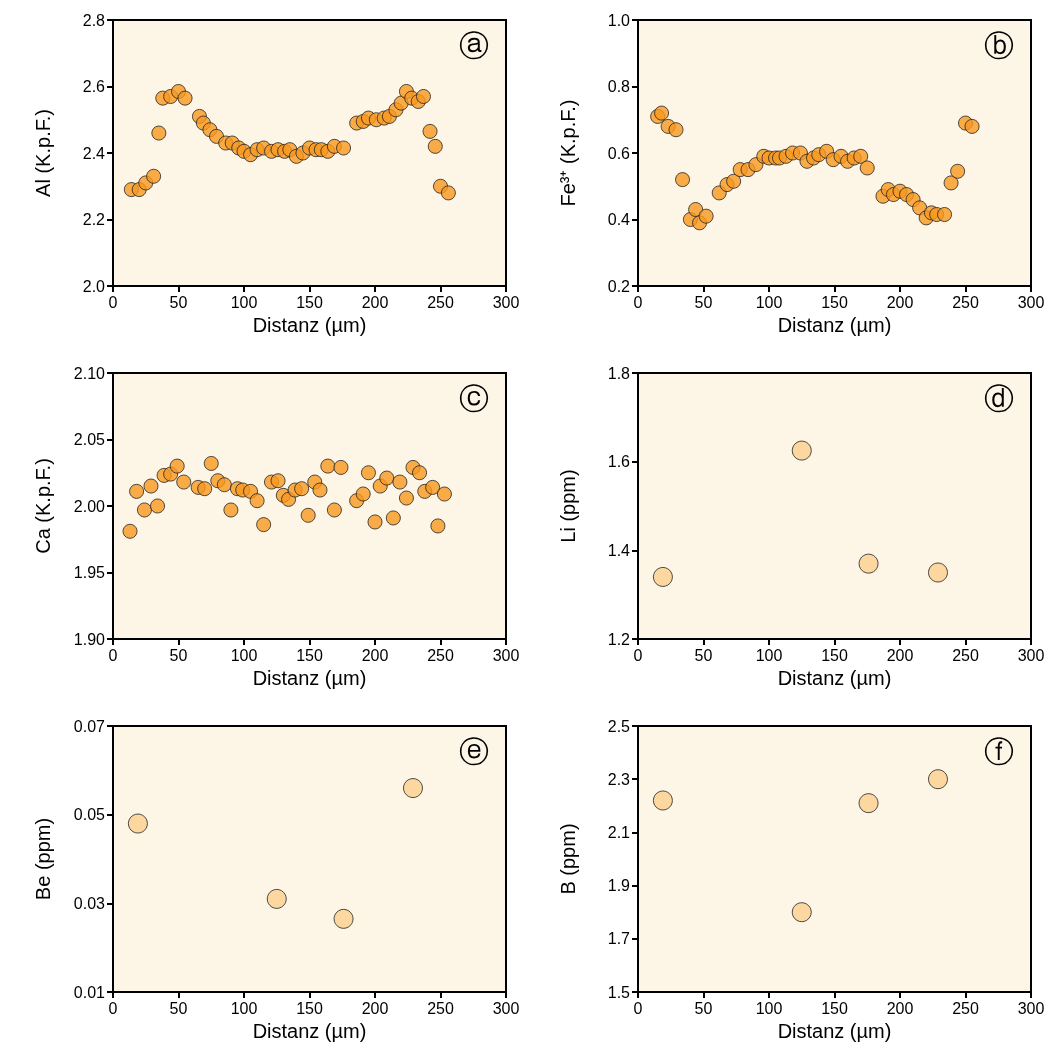 The width and height of the screenshot is (1050, 1060). Describe the element at coordinates (89, 903) in the screenshot. I see `y-tick-label: 0.03` at that location.